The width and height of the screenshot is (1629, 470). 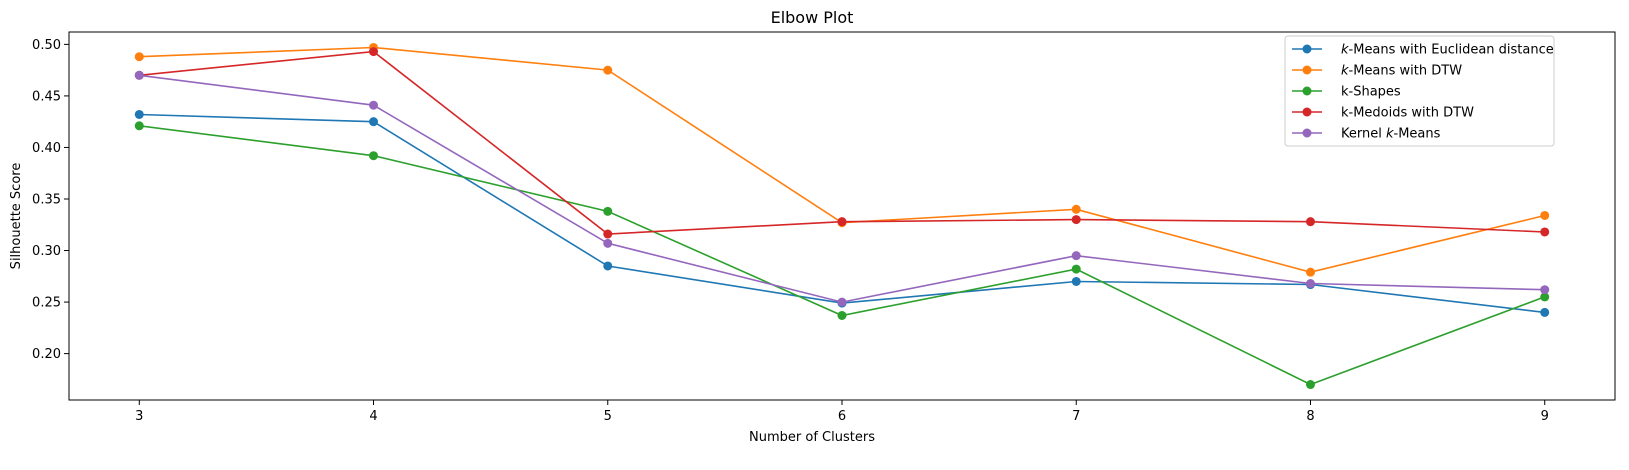 I want to click on y-tick-label: 0.45, so click(x=46, y=96).